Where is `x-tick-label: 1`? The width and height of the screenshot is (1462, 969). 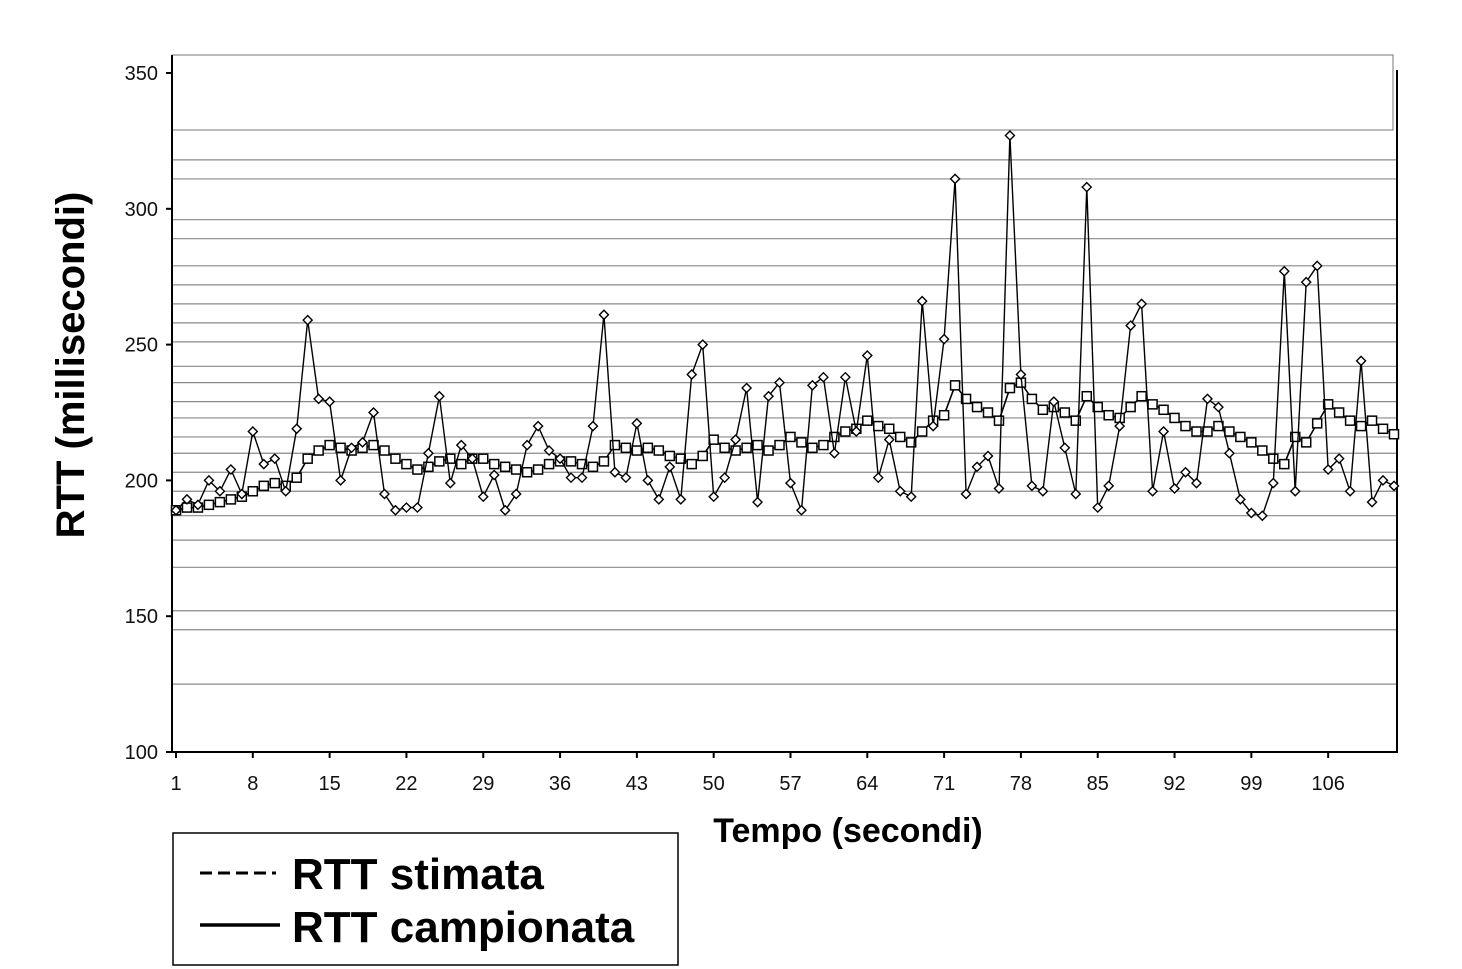
x-tick-label: 1 is located at coordinates (175, 784).